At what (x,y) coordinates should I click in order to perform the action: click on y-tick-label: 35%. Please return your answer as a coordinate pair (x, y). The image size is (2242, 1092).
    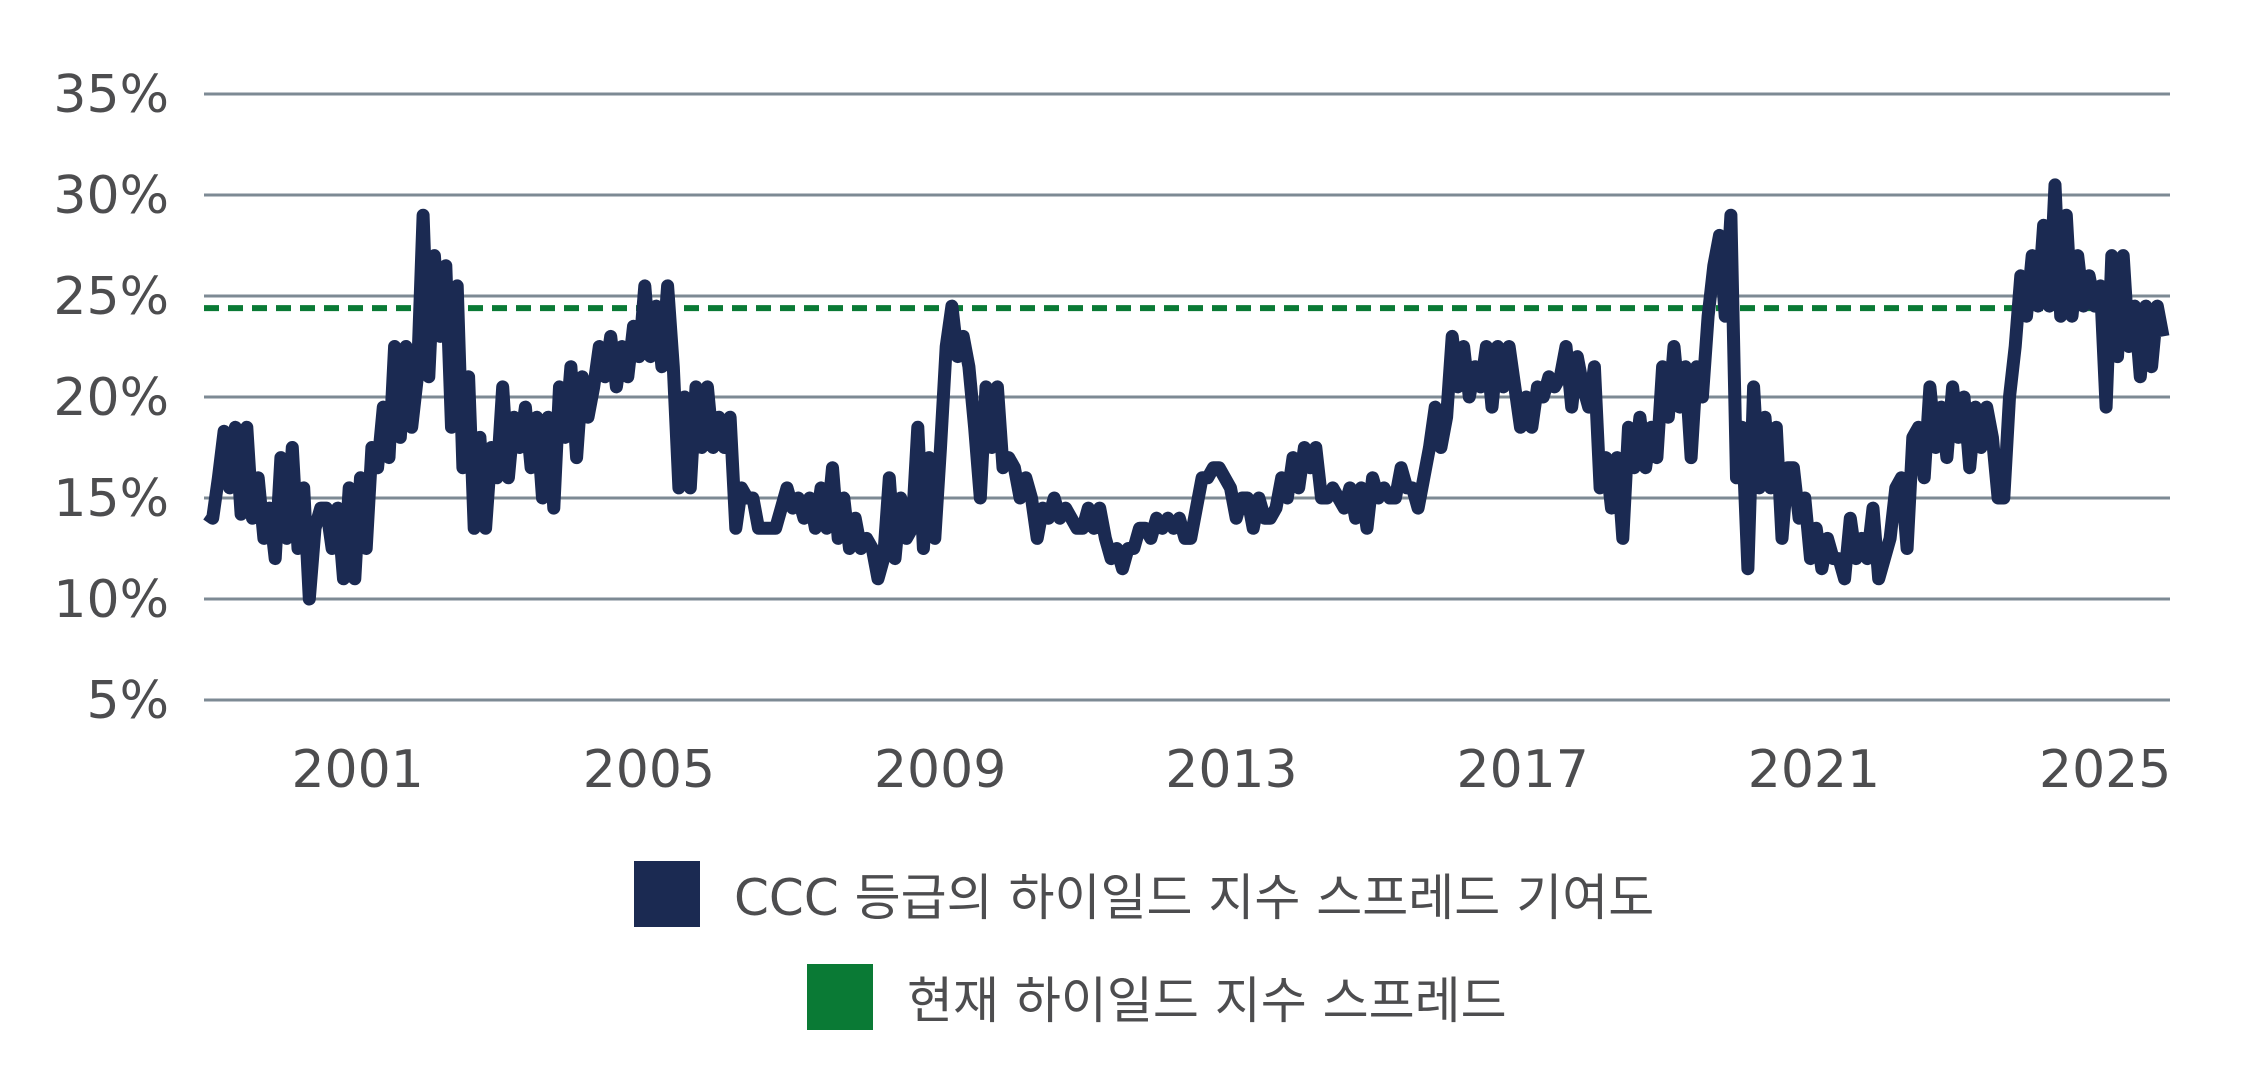
    Looking at the image, I should click on (111, 95).